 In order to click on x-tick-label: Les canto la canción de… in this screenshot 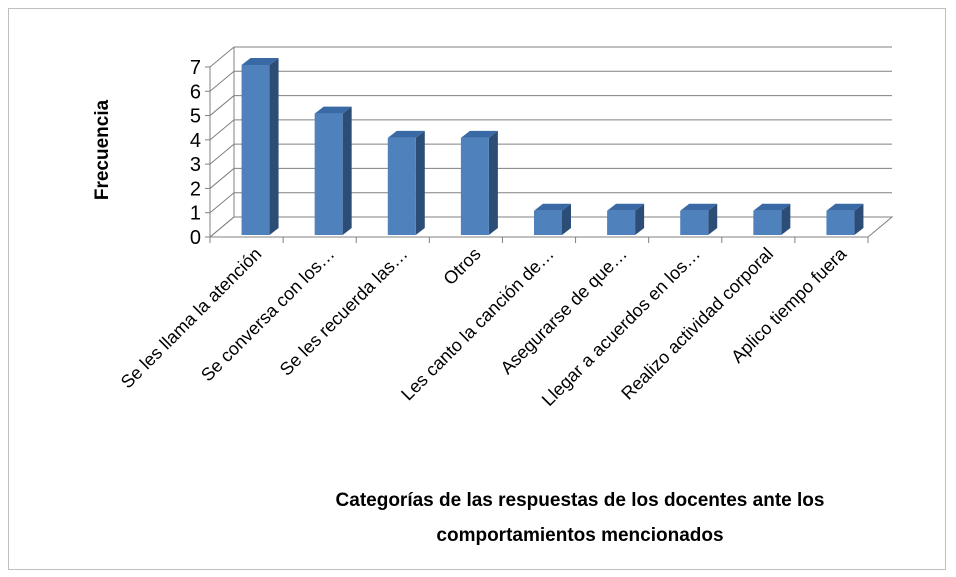, I will do `click(477, 324)`.